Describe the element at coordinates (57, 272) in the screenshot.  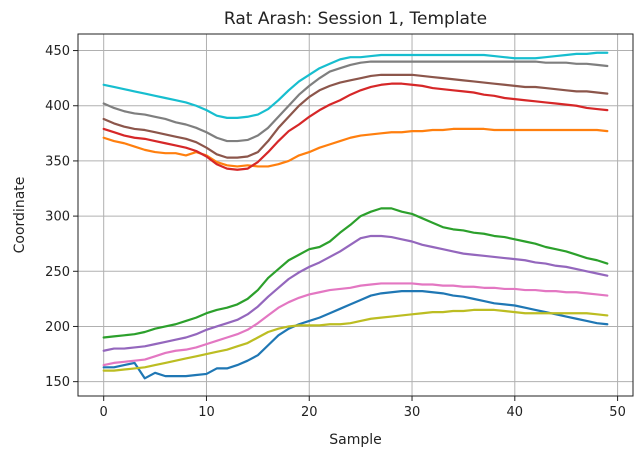
I see `y-tick-label: 250` at that location.